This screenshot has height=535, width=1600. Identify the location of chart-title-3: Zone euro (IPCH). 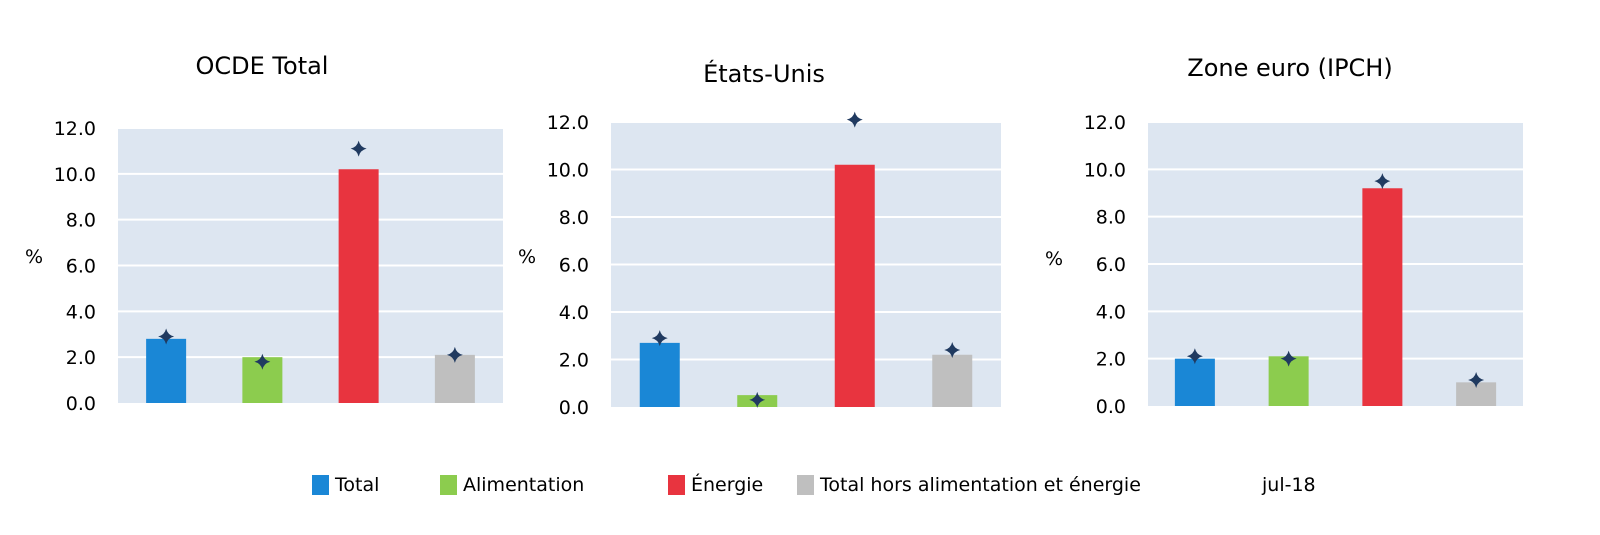
(1289, 68).